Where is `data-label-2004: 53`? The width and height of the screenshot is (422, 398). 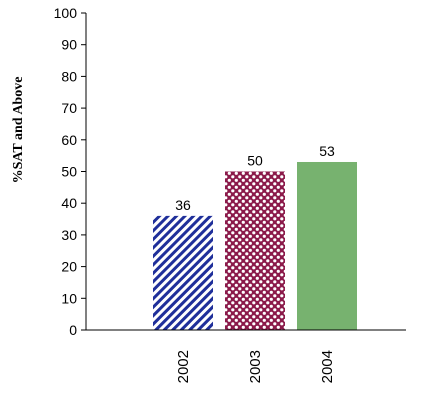
data-label-2004: 53 is located at coordinates (327, 151).